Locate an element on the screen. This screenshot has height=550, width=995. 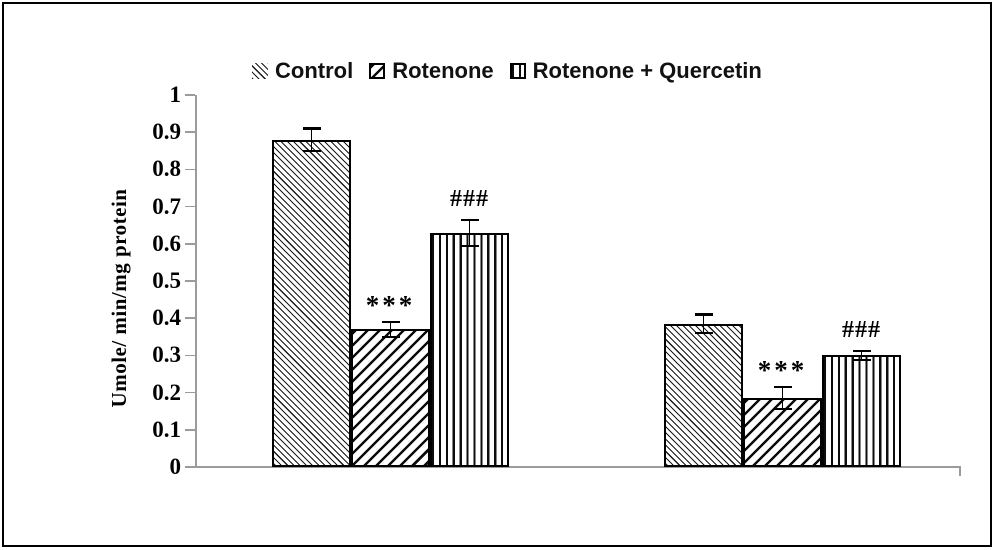
y-axis-tick-label: 0.5 is located at coordinates (166, 280).